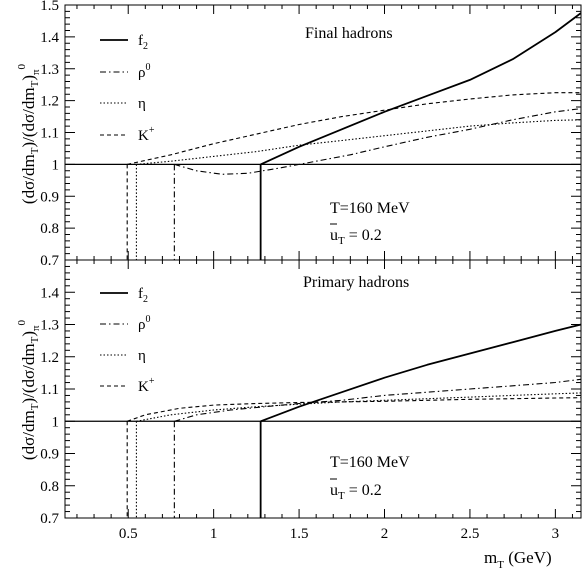 The image size is (582, 579). What do you see at coordinates (556, 534) in the screenshot?
I see `x-tick-label: 3` at bounding box center [556, 534].